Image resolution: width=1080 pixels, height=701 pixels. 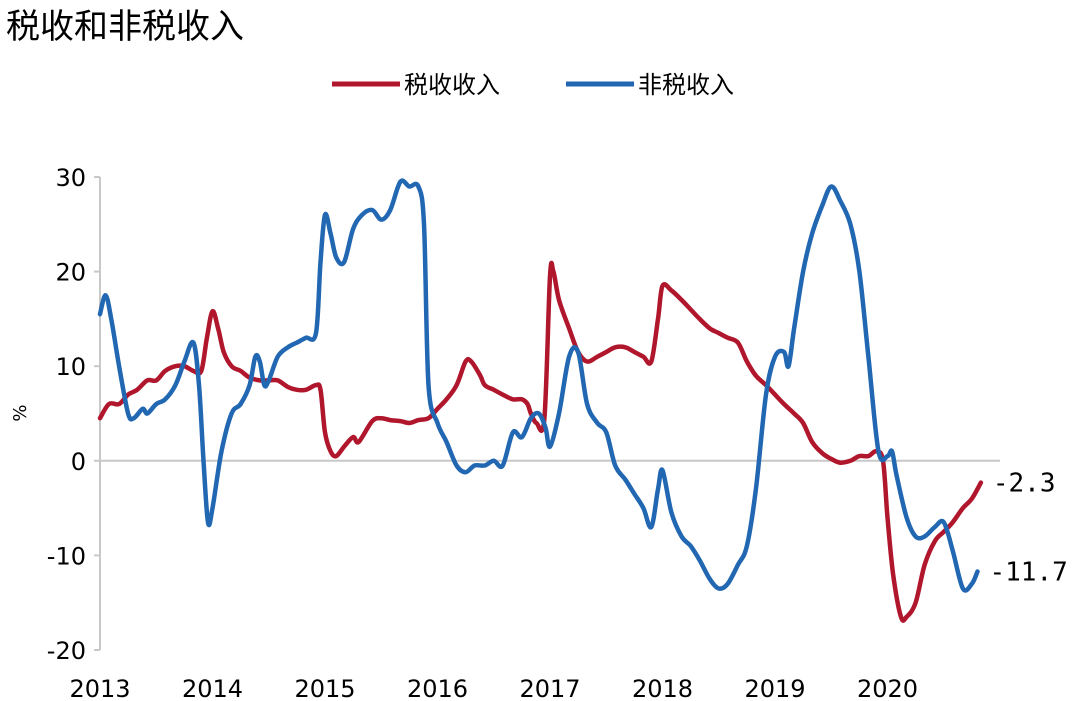 What do you see at coordinates (1024, 484) in the screenshot?
I see `end-label-tax: -2.3` at bounding box center [1024, 484].